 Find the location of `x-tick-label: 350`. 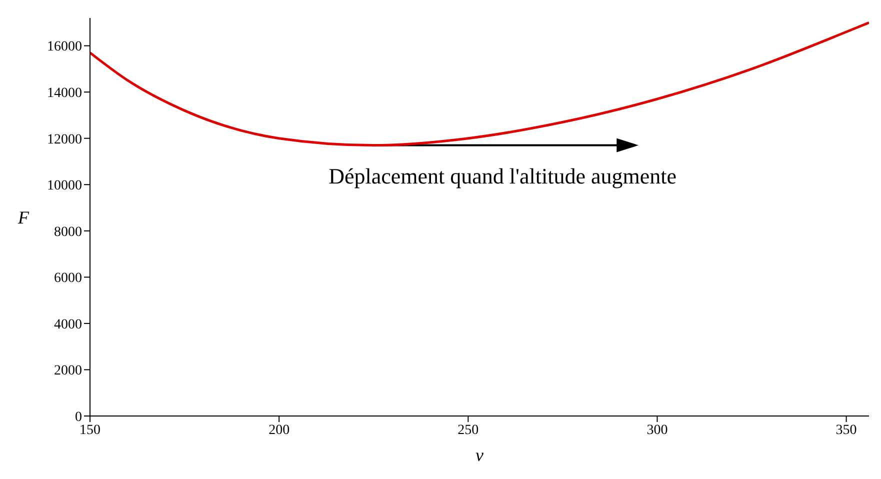

x-tick-label: 350 is located at coordinates (846, 430).